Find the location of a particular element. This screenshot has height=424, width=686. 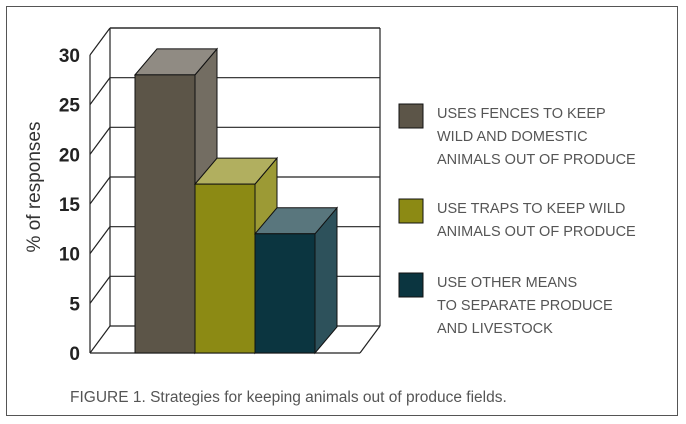

y-tick-label: 0 is located at coordinates (74, 354).